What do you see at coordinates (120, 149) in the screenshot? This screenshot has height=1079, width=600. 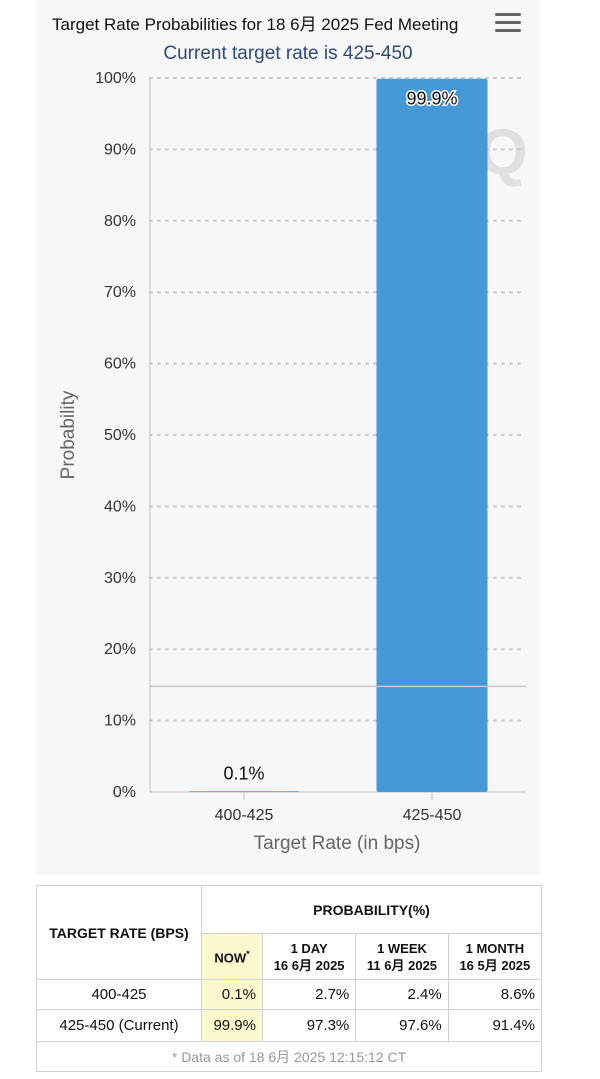 I see `y-tick-label: 90%` at bounding box center [120, 149].